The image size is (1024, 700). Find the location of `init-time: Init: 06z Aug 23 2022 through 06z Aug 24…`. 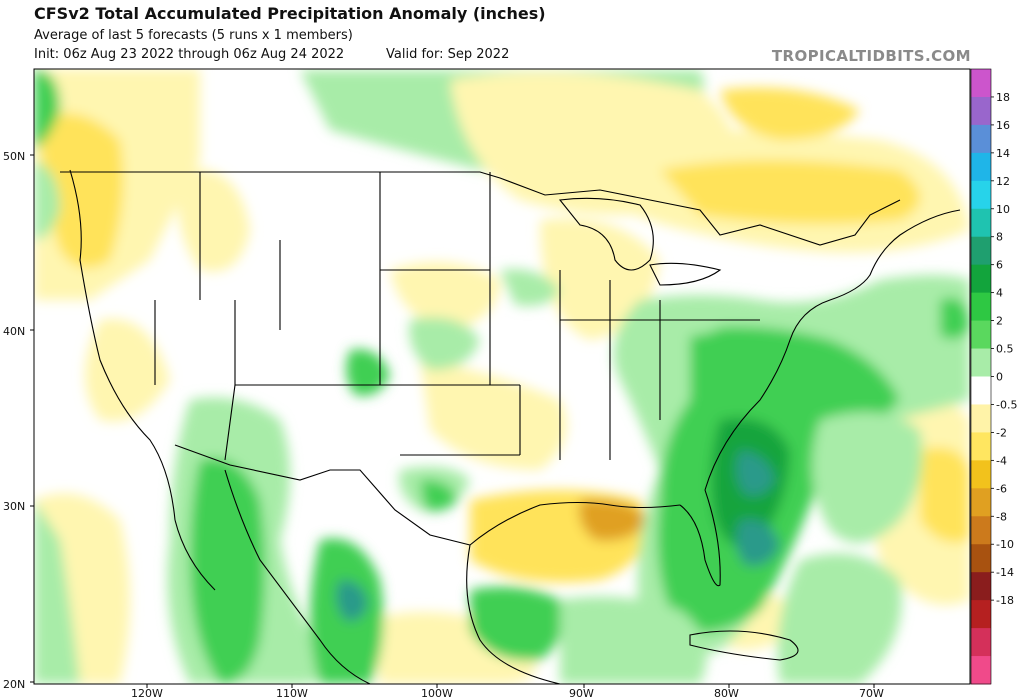

init-time: Init: 06z Aug 23 2022 through 06z Aug 24… is located at coordinates (189, 54).